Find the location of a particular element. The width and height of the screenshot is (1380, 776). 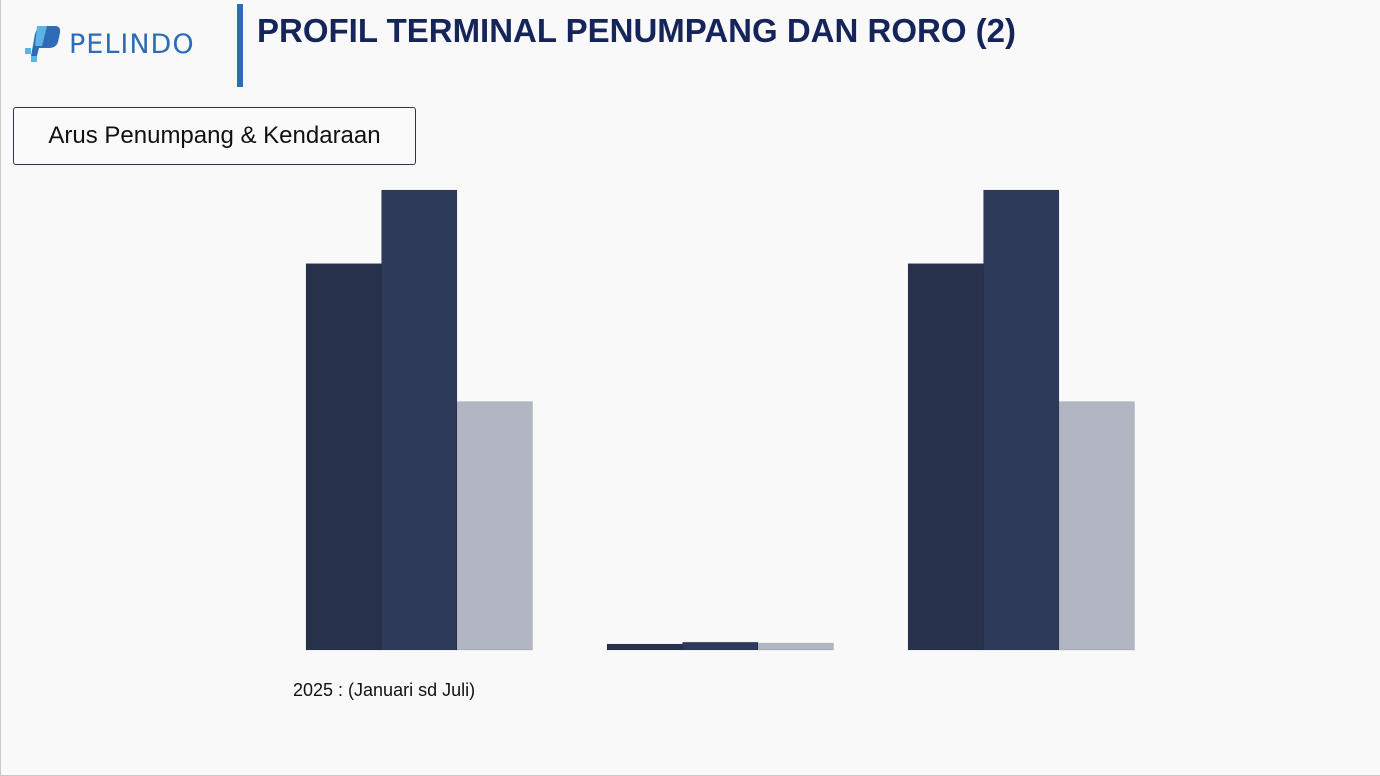

page-title: PROFIL TERMINAL PENUMPANG DAN RORO (2) is located at coordinates (637, 30).